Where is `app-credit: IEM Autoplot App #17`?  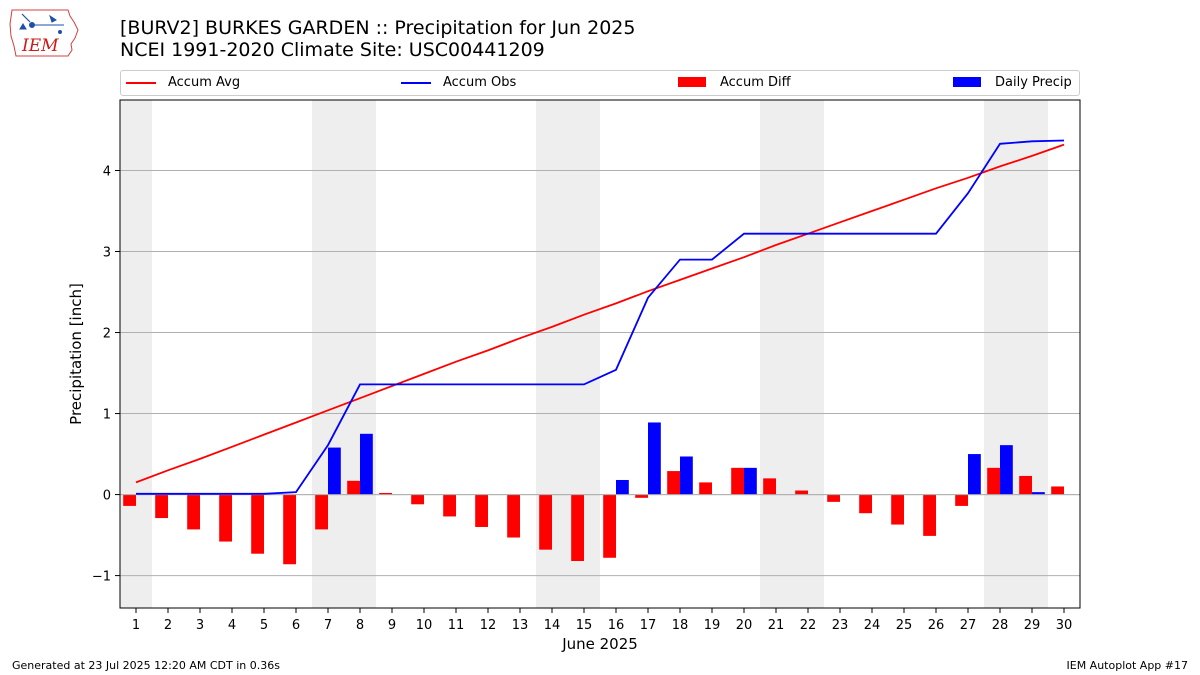 app-credit: IEM Autoplot App #17 is located at coordinates (1127, 665).